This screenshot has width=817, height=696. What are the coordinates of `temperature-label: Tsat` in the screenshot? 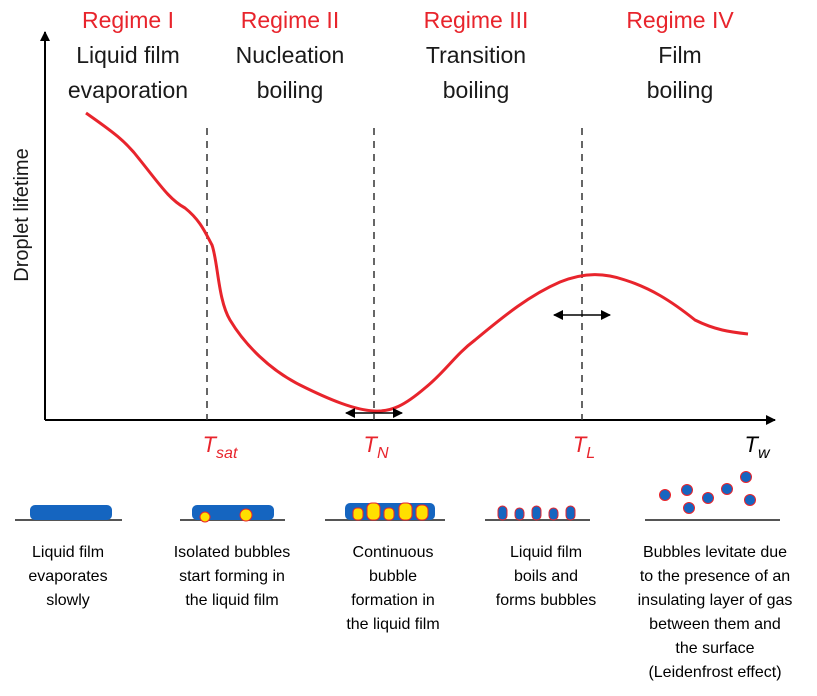 It's located at (220, 447).